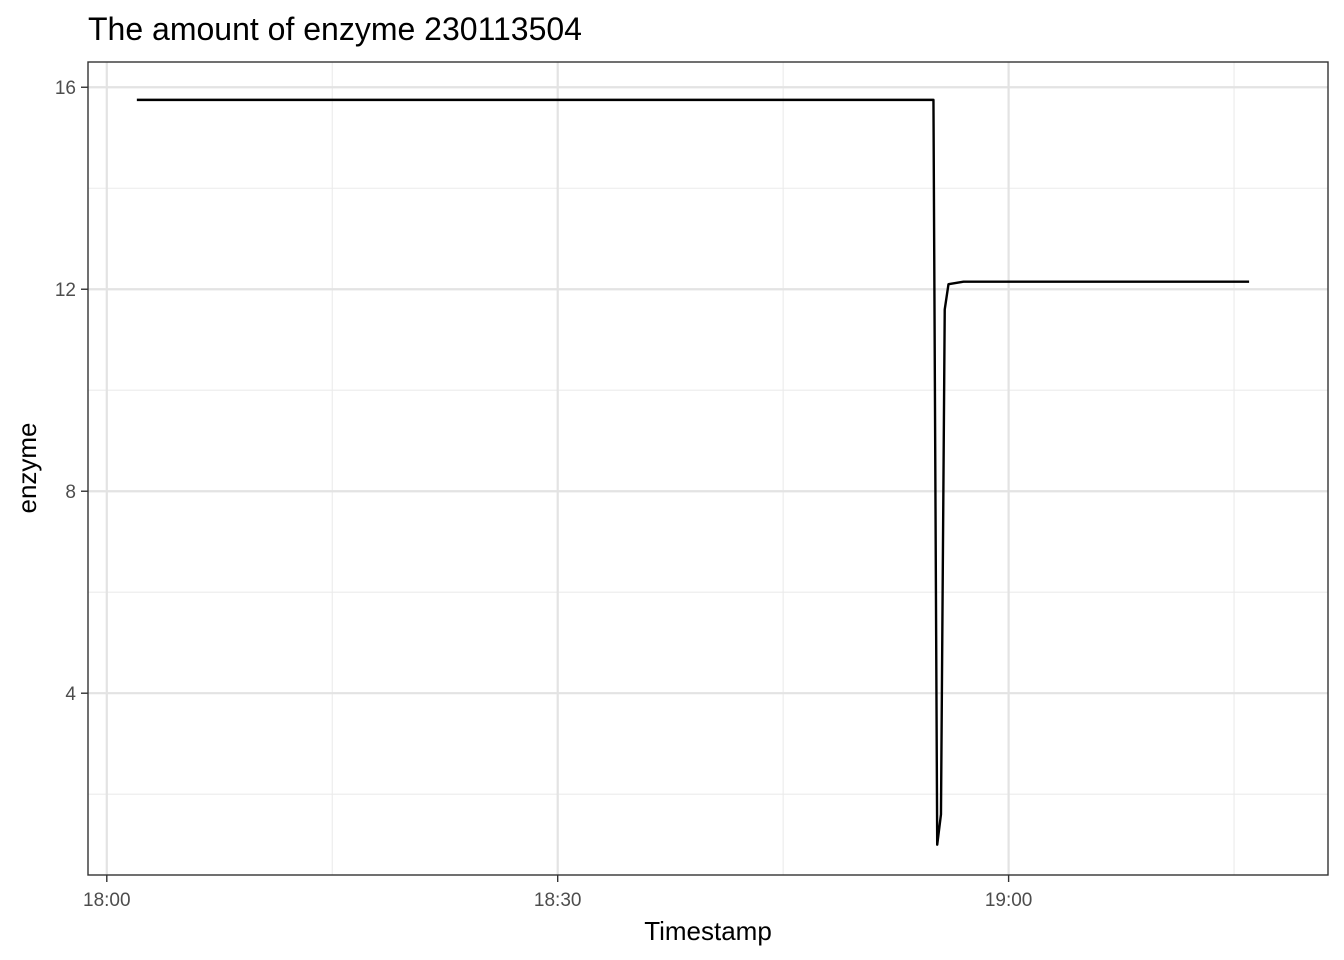 The image size is (1344, 960). I want to click on x-tick-label: 18:30, so click(558, 900).